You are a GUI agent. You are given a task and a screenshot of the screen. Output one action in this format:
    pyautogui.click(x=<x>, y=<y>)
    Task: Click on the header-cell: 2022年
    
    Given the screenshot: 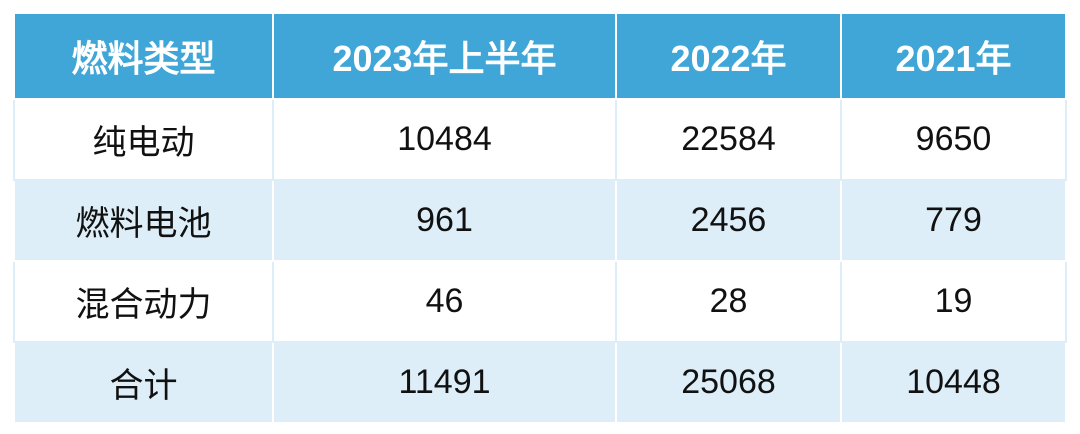 What is the action you would take?
    pyautogui.click(x=728, y=56)
    